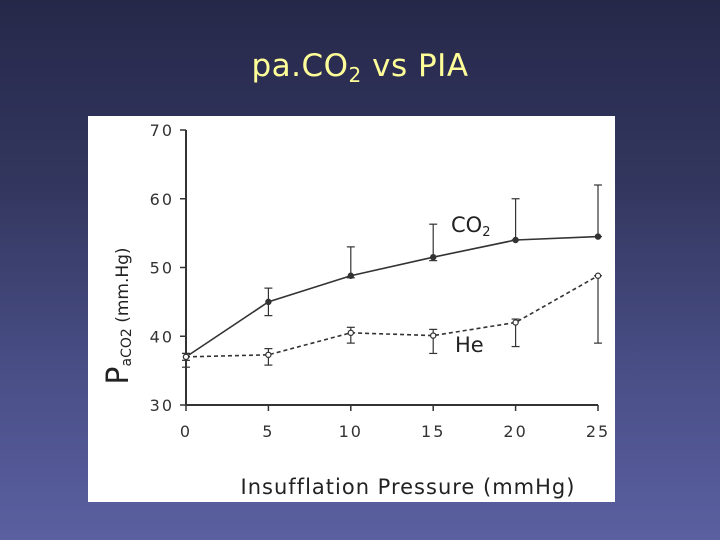 This screenshot has height=540, width=720. What do you see at coordinates (118, 375) in the screenshot?
I see `y-axis-label-p: P` at bounding box center [118, 375].